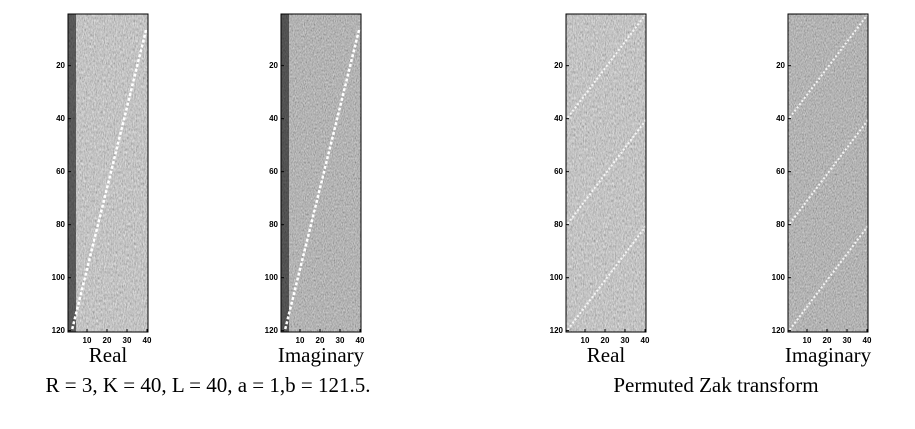 The image size is (915, 429). Describe the element at coordinates (715, 385) in the screenshot. I see `caption: Permuted Zak transform` at that location.